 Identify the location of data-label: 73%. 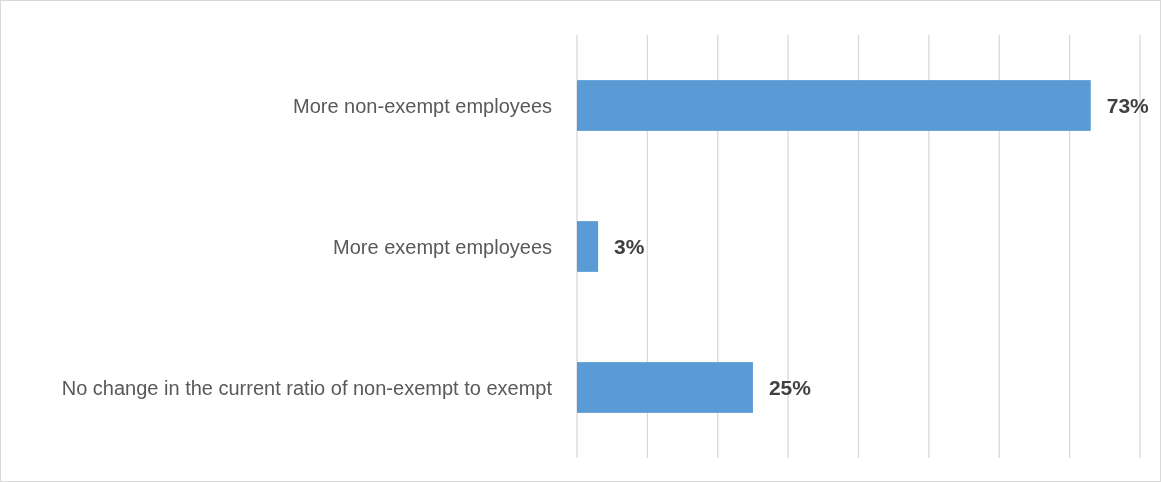
(1128, 105).